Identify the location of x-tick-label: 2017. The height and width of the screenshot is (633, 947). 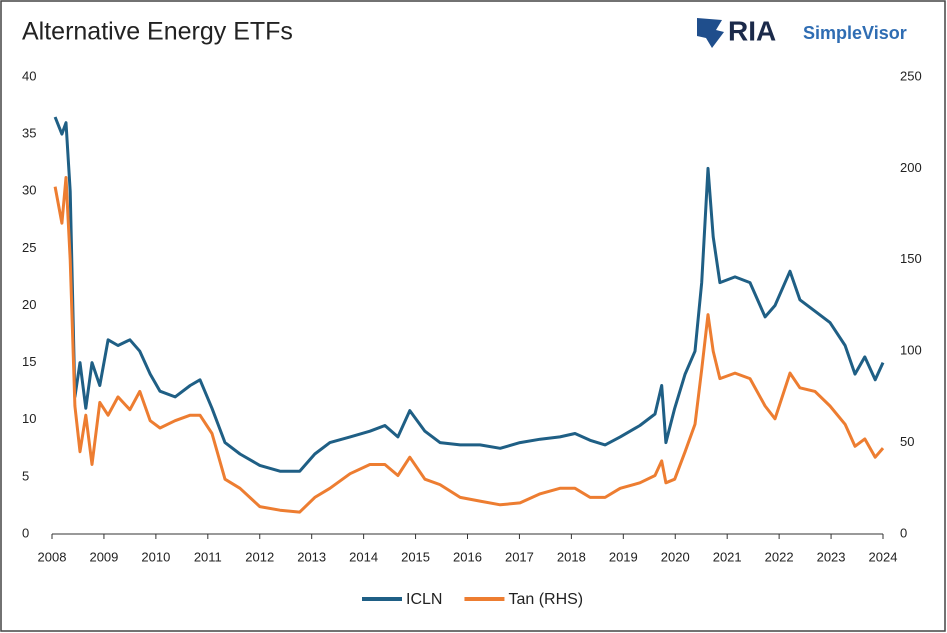
(519, 556).